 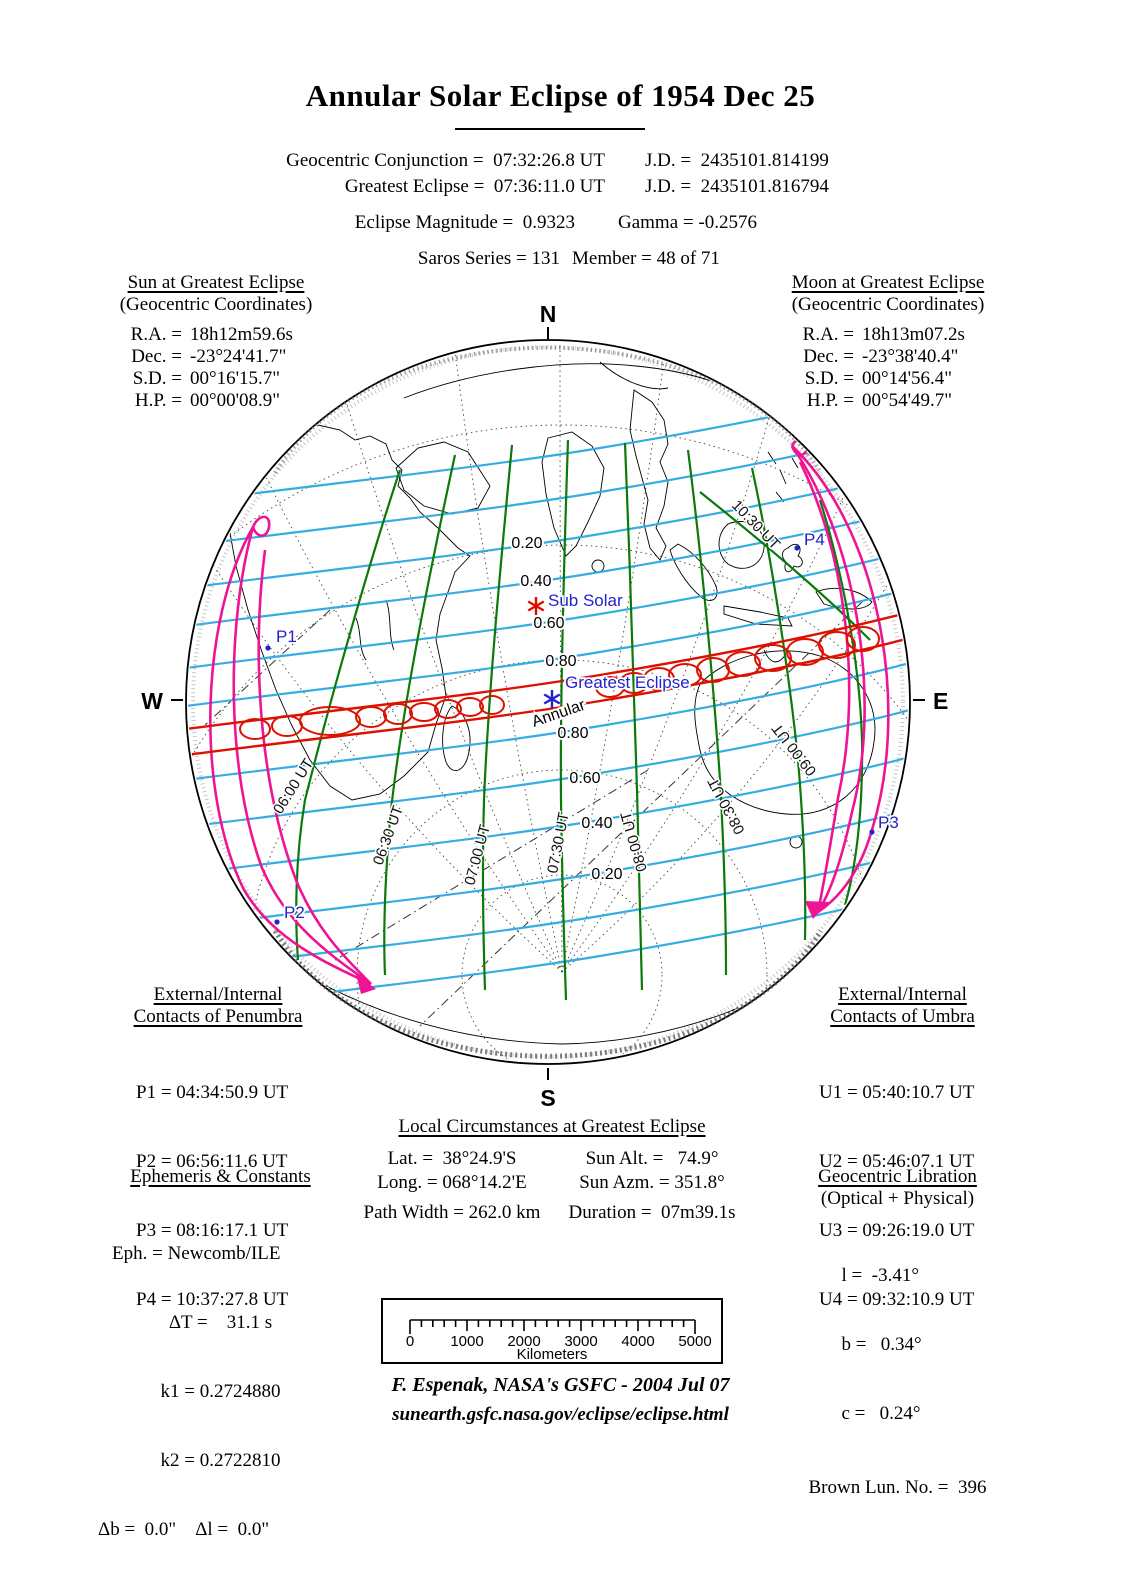 I want to click on contour-label-040-lower: 0.40, so click(x=596, y=823).